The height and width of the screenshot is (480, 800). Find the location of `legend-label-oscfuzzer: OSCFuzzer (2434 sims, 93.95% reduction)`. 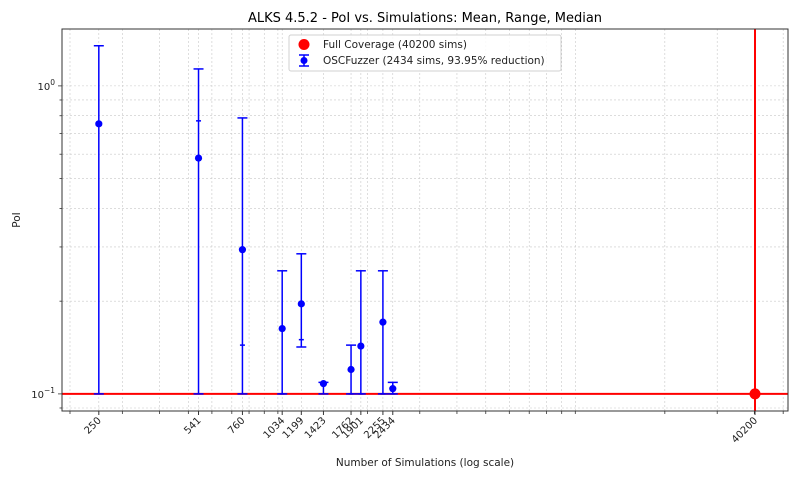

legend-label-oscfuzzer: OSCFuzzer (2434 sims, 93.95% reduction) is located at coordinates (434, 61).